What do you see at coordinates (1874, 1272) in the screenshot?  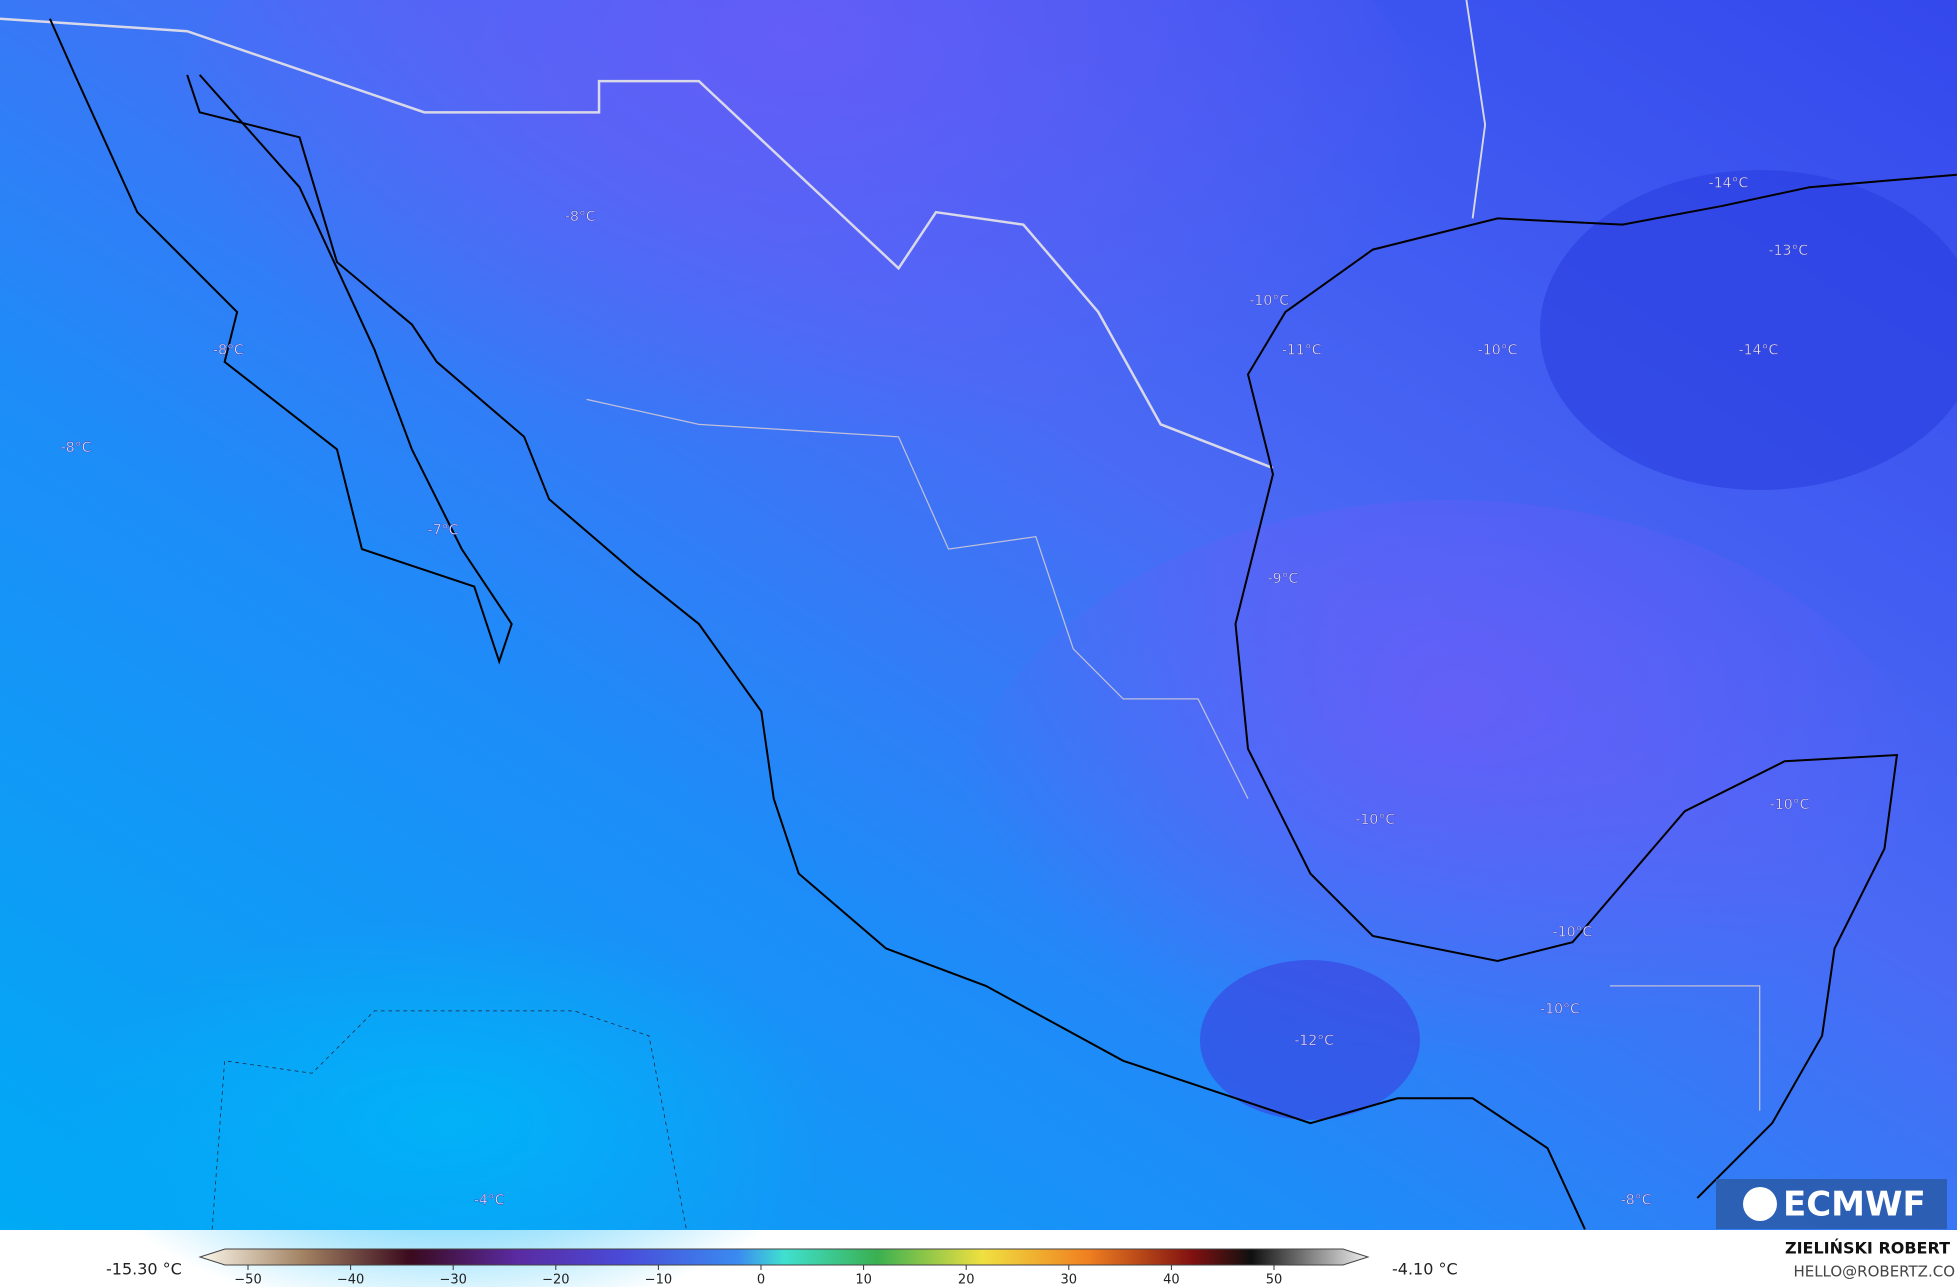 I see `credit-email: HELLO@ROBERTZ.CO` at bounding box center [1874, 1272].